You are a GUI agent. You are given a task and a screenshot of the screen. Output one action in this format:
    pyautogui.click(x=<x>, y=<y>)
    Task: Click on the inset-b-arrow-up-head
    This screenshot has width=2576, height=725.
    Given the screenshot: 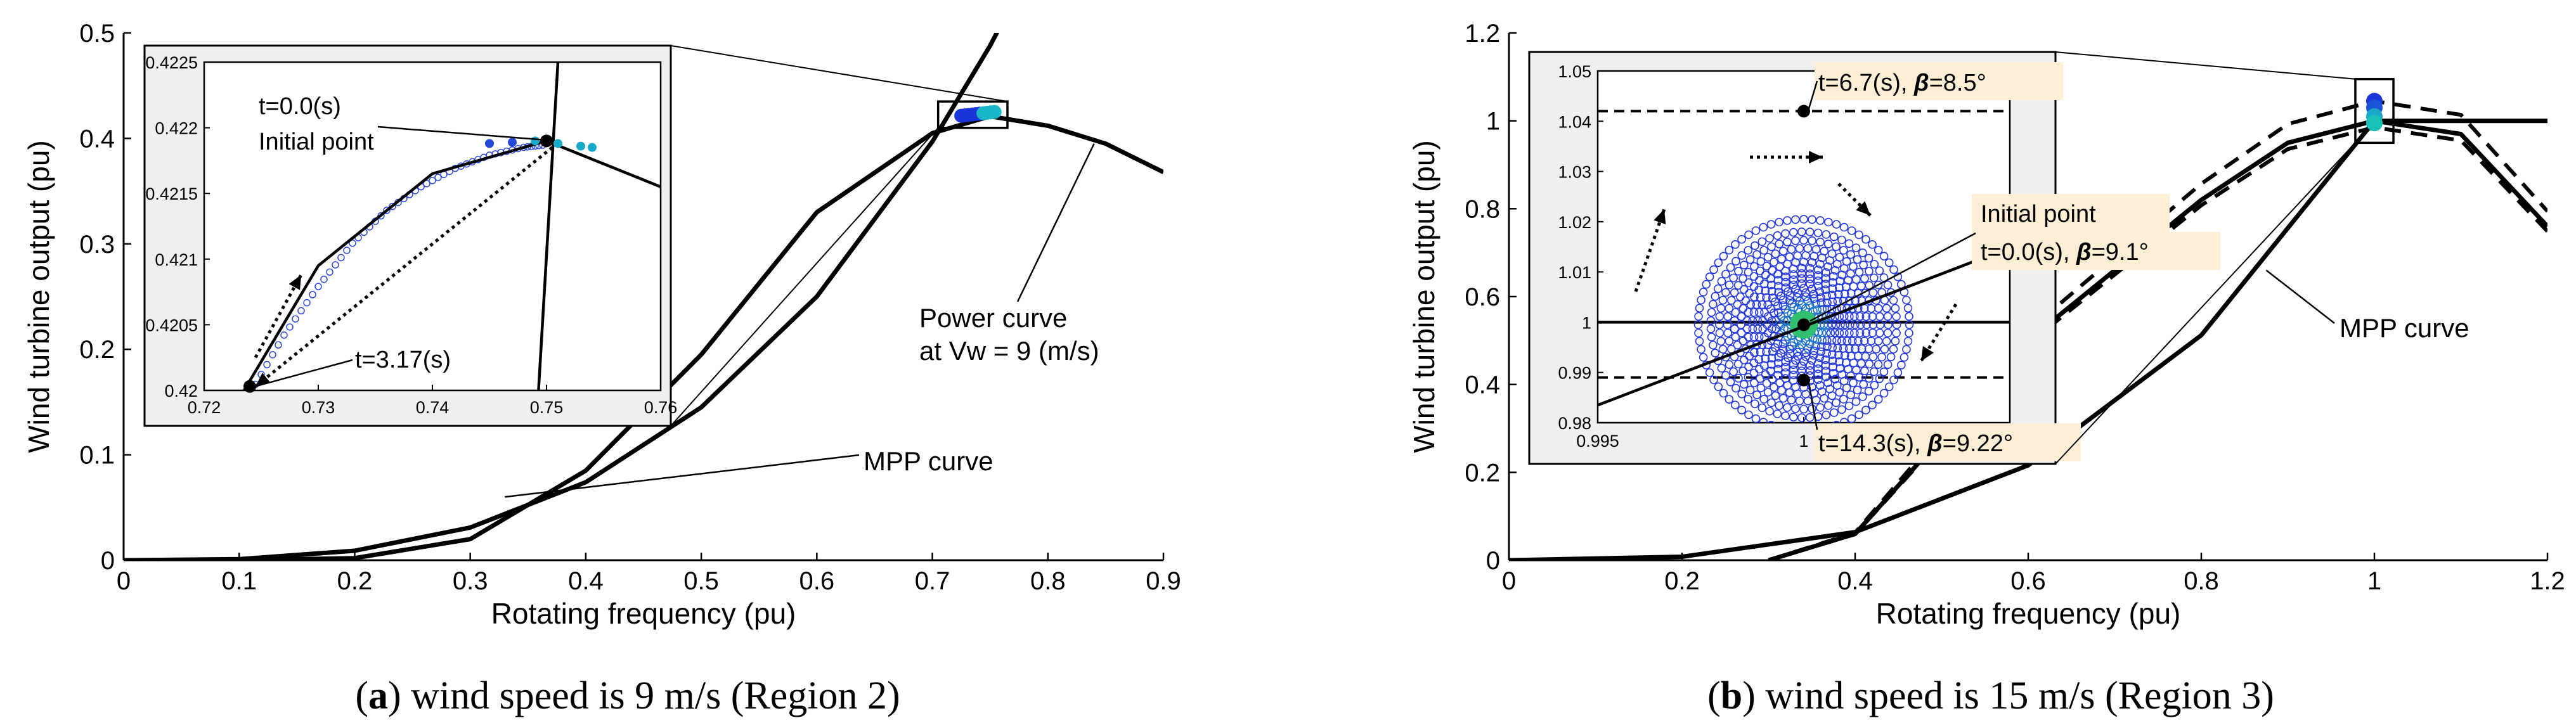 What is the action you would take?
    pyautogui.click(x=1660, y=217)
    